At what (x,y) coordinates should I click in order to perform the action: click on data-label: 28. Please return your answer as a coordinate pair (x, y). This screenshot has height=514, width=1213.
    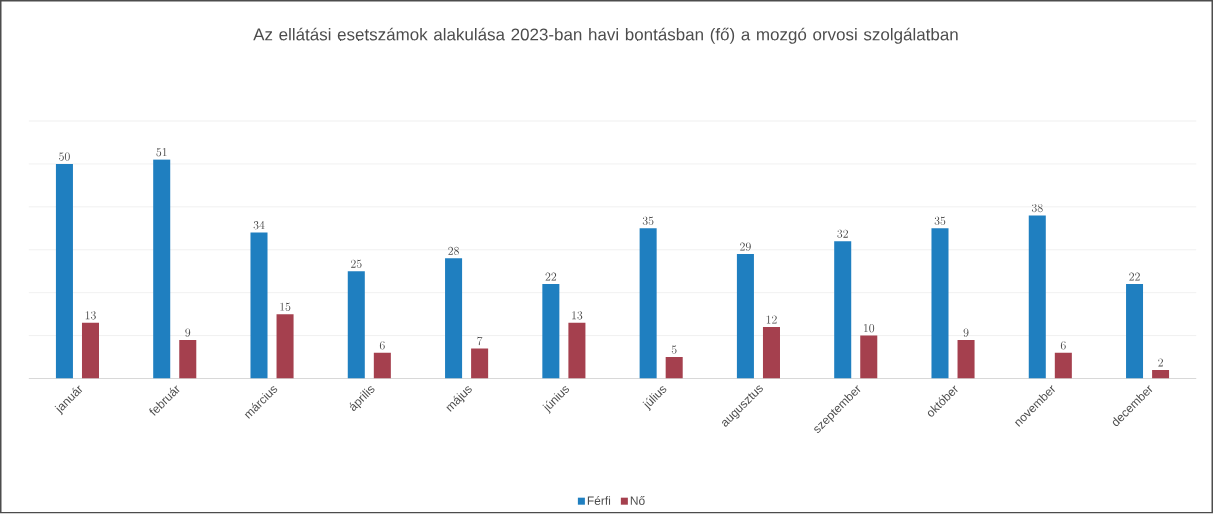
    Looking at the image, I should click on (453, 251).